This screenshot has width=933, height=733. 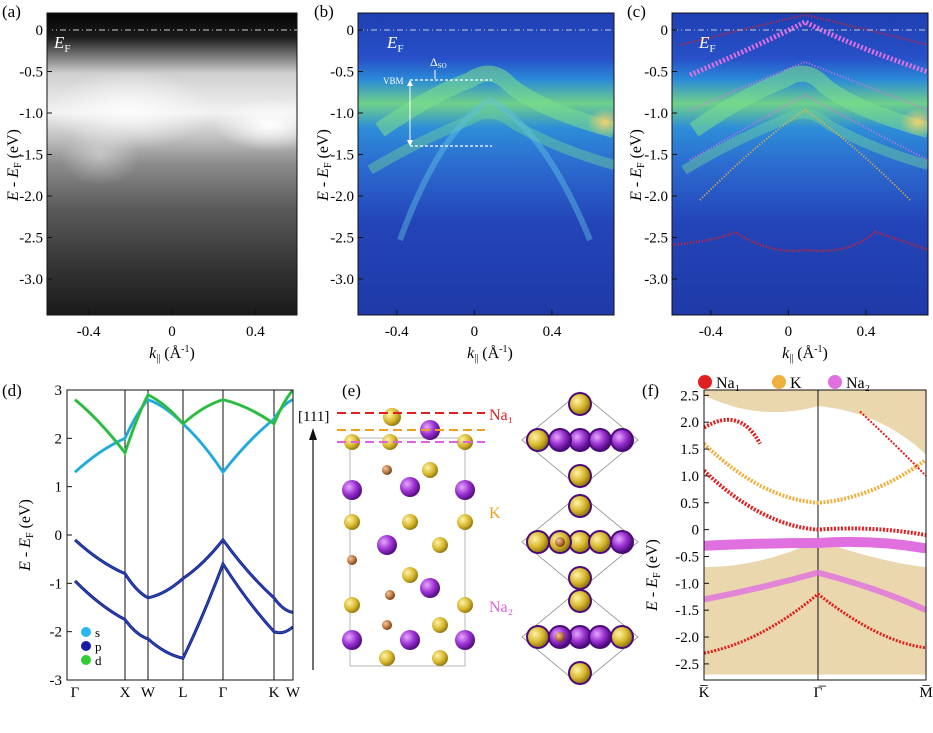 I want to click on panel-a-y-label: E - EF (eV), so click(x=14, y=165).